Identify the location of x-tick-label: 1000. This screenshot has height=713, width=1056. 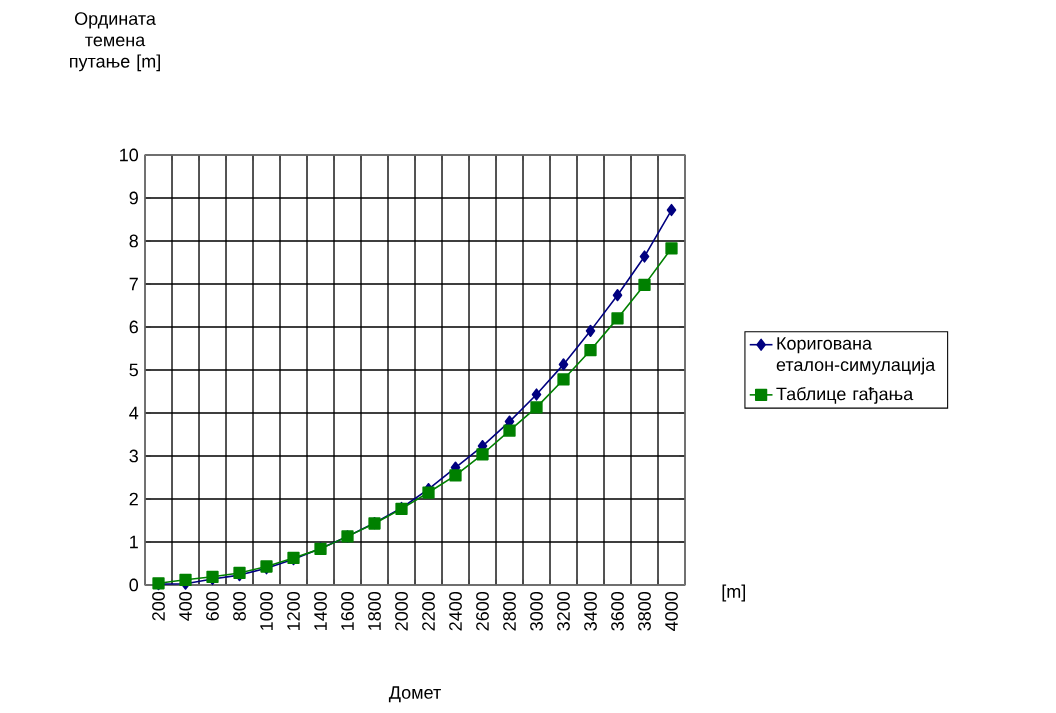
(266, 610).